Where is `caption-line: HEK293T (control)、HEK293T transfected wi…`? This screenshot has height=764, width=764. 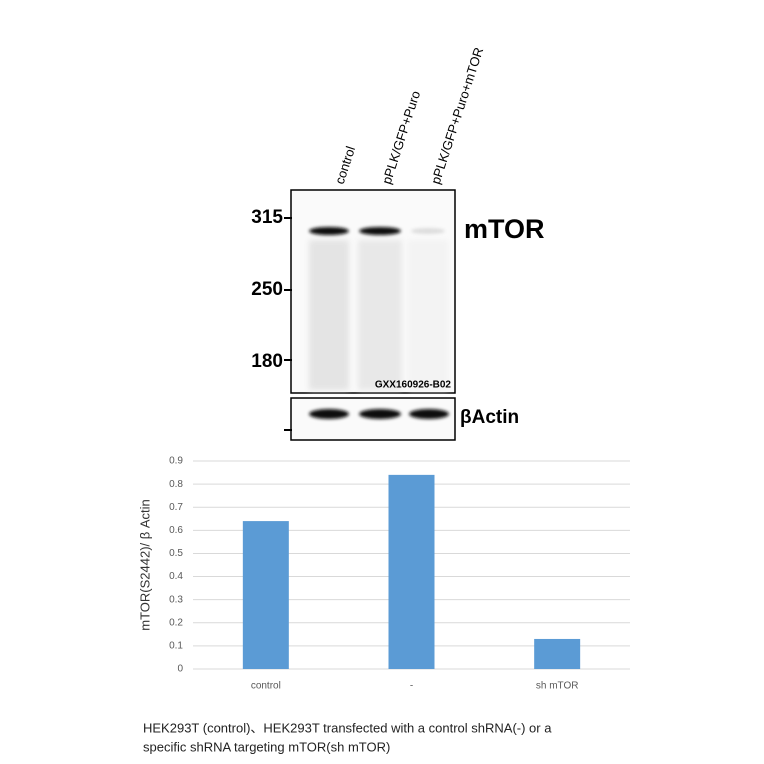 caption-line: HEK293T (control)、HEK293T transfected wi… is located at coordinates (347, 727).